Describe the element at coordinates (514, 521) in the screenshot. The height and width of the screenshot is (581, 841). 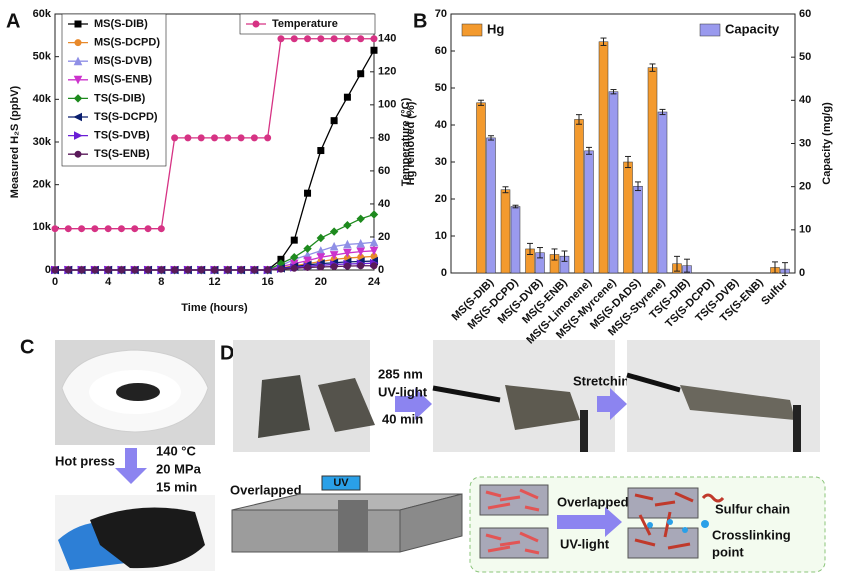
I see `material-block` at that location.